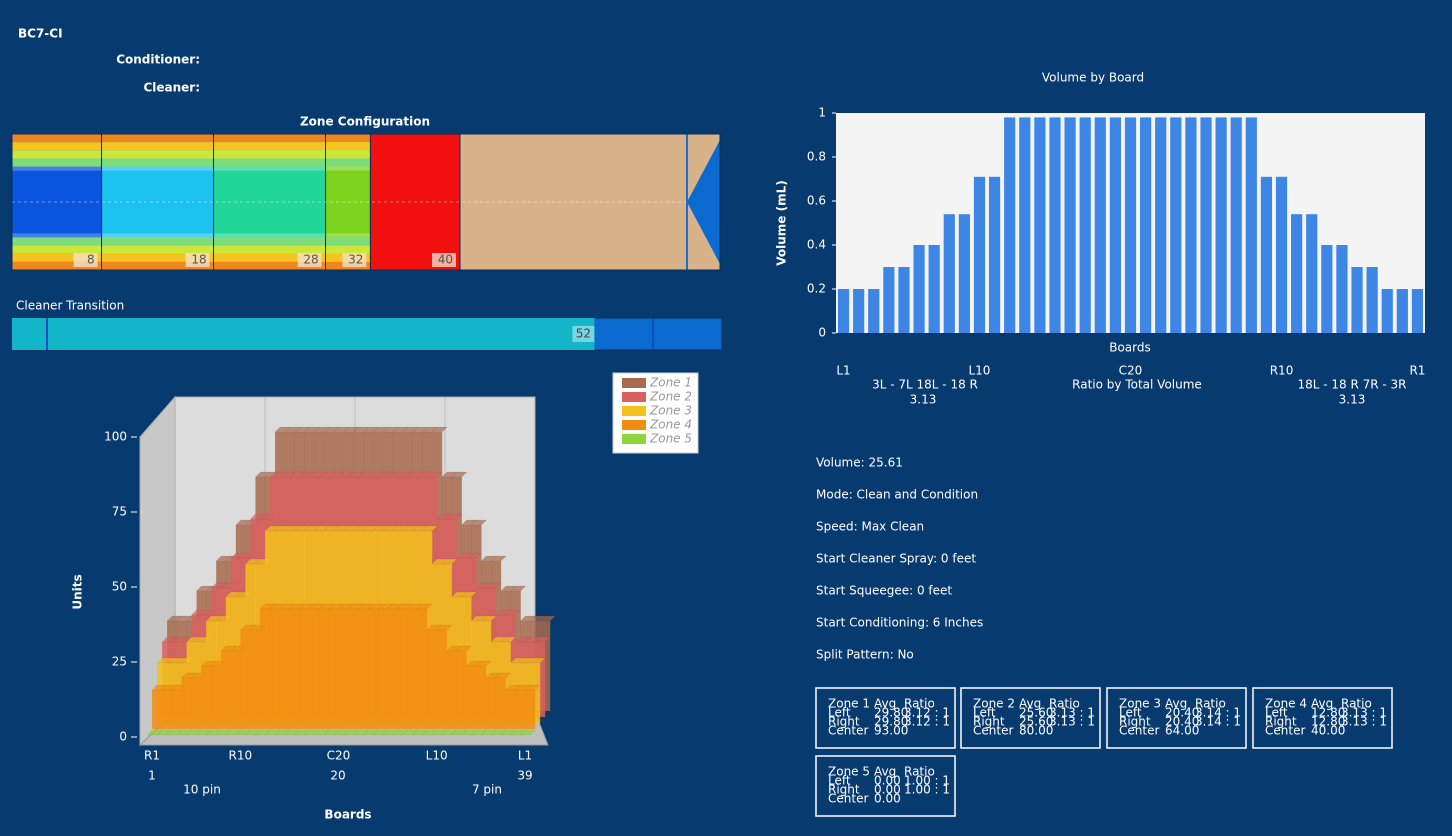  Describe the element at coordinates (891, 713) in the screenshot. I see `zone-box-cell: 29.80` at that location.